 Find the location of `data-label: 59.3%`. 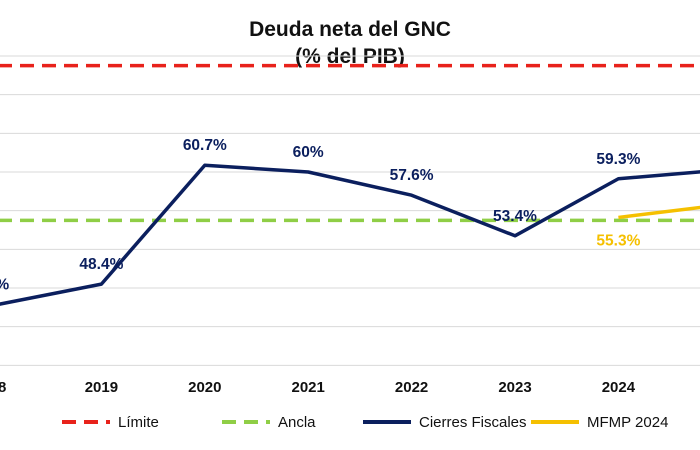

data-label: 59.3% is located at coordinates (618, 159).